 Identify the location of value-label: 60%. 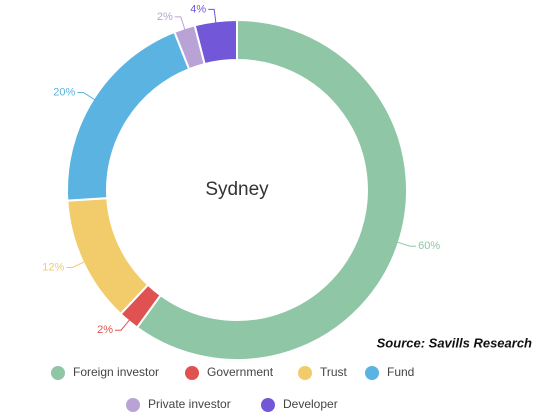
(429, 246).